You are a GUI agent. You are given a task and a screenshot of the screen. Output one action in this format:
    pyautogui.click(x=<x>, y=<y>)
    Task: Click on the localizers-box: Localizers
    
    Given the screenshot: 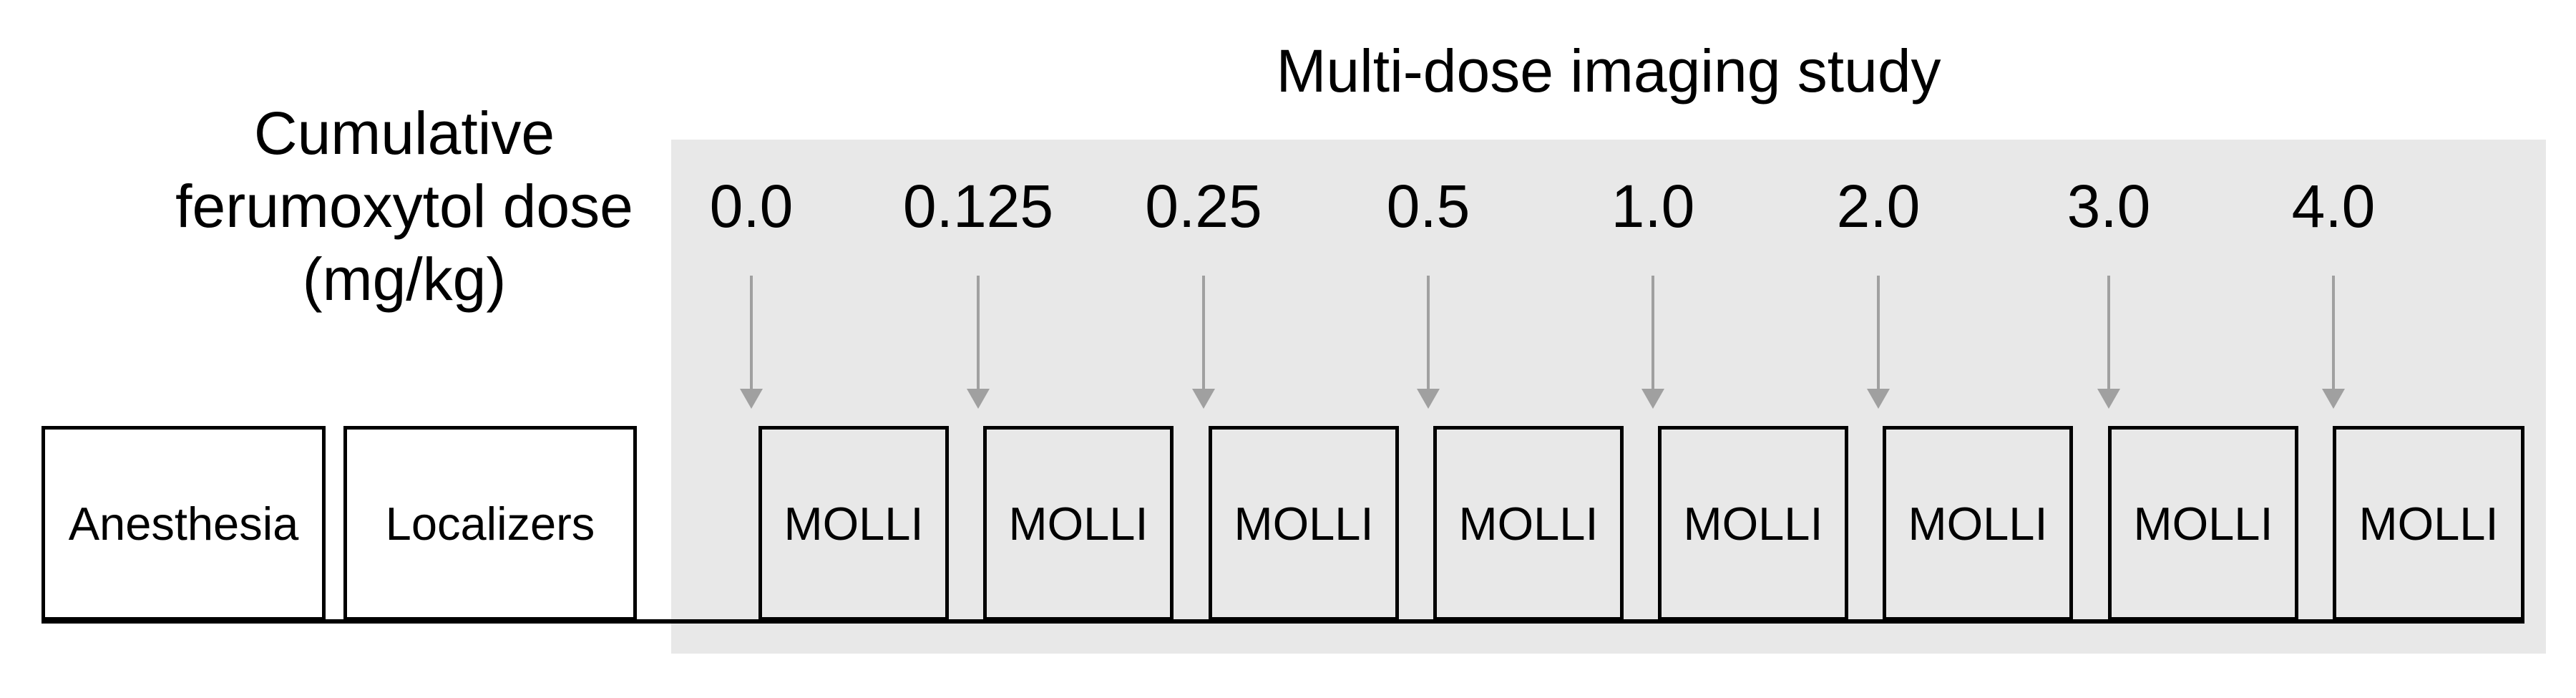 What is the action you would take?
    pyautogui.click(x=490, y=523)
    